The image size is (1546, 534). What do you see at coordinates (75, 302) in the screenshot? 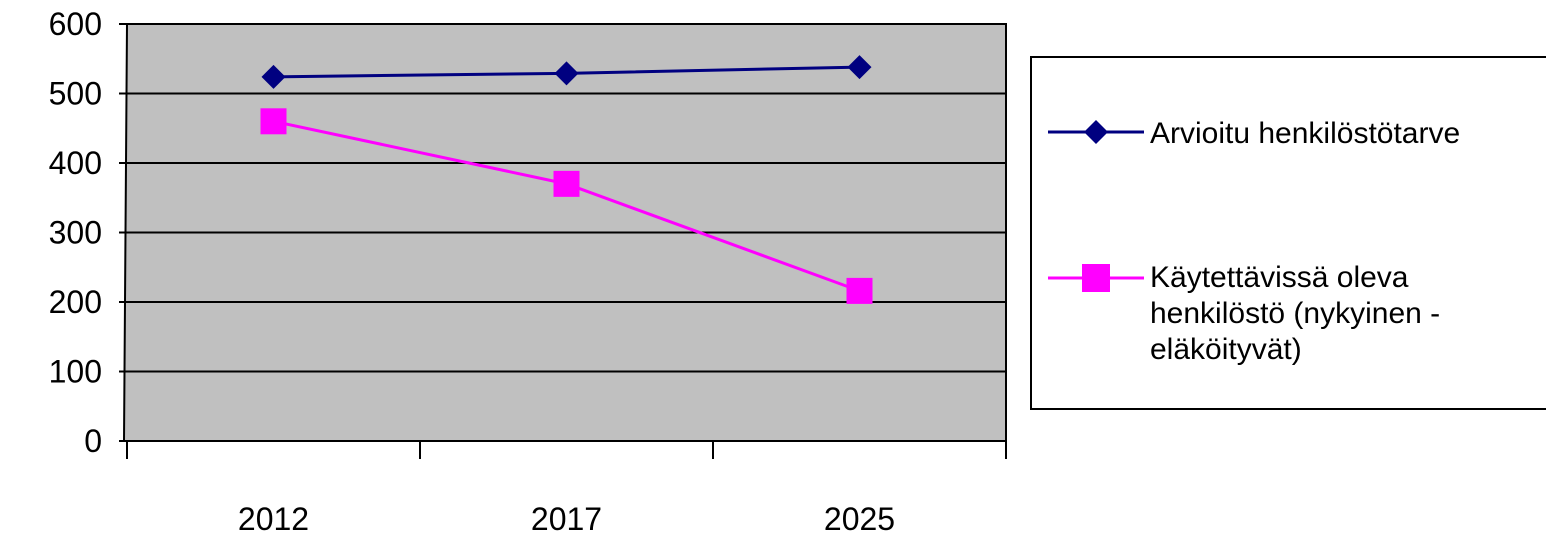
I see `y-tick-label: 200` at bounding box center [75, 302].